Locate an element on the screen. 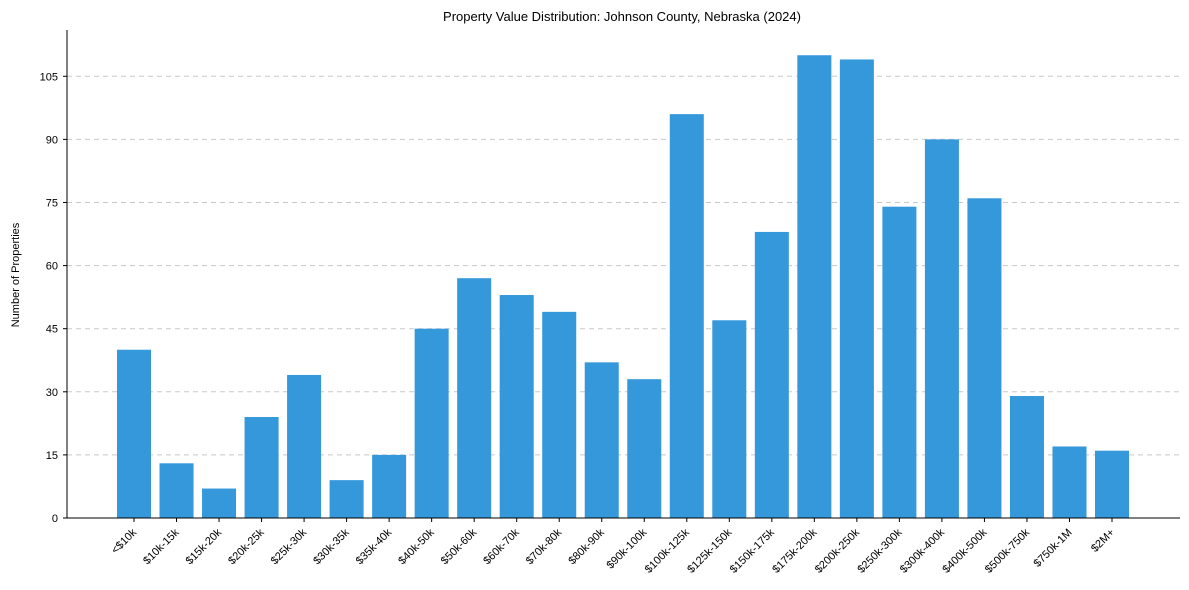 The width and height of the screenshot is (1189, 590). y-tick-label: 15 is located at coordinates (52, 456).